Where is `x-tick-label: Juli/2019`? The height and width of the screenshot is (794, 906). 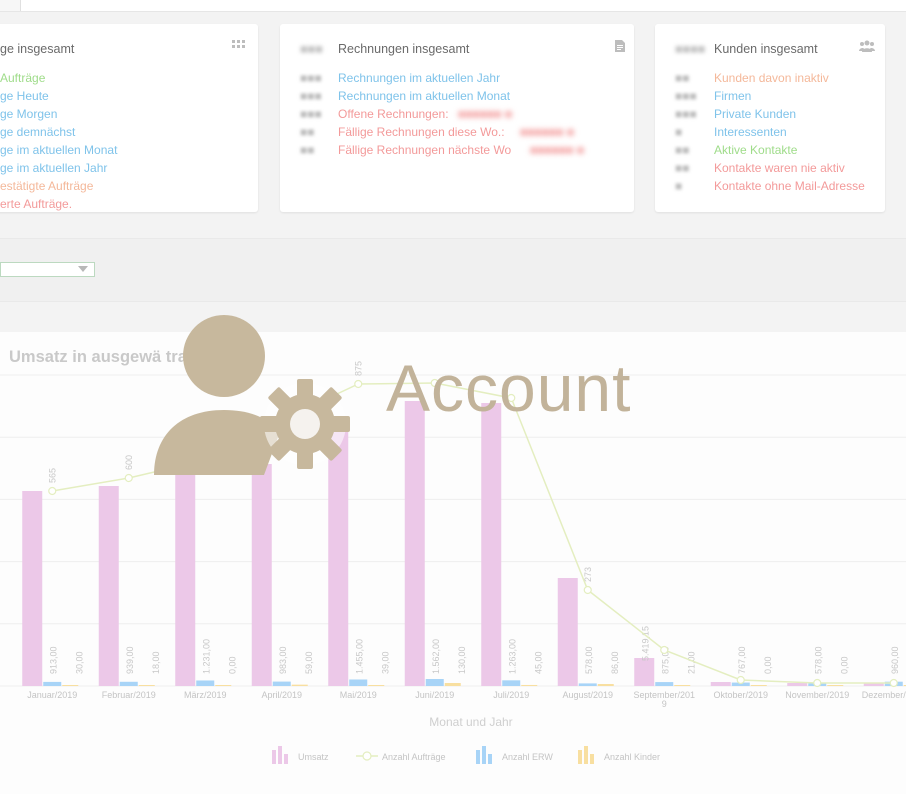 x-tick-label: Juli/2019 is located at coordinates (511, 695).